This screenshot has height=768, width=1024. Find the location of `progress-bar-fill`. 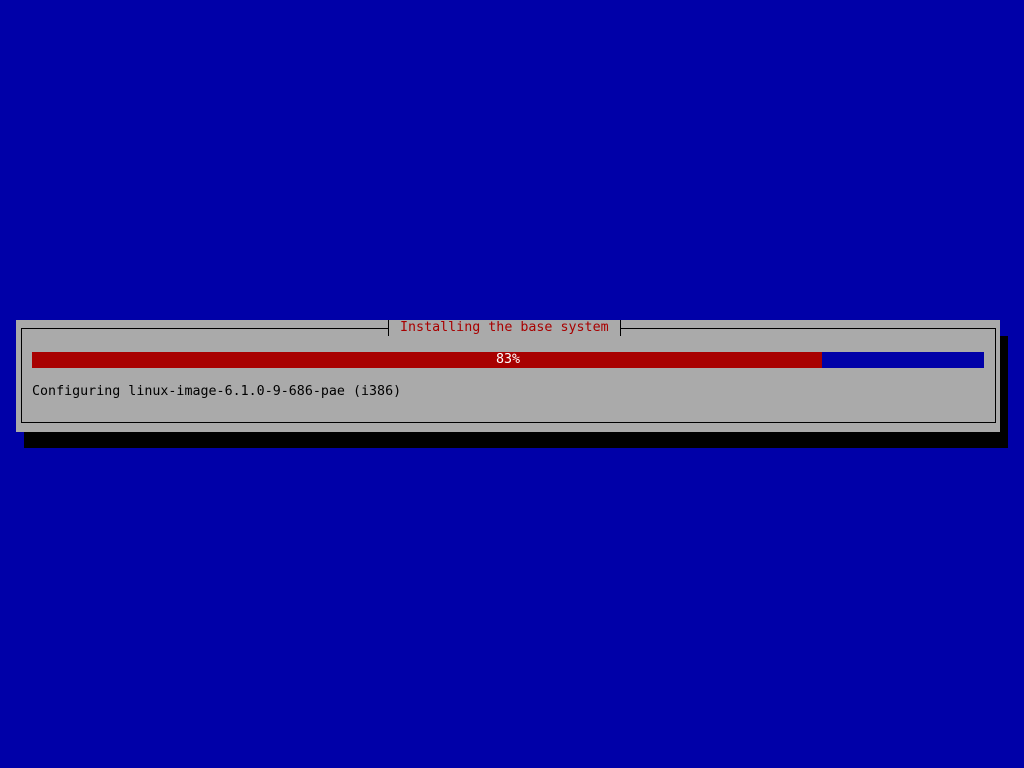

progress-bar-fill is located at coordinates (427, 360).